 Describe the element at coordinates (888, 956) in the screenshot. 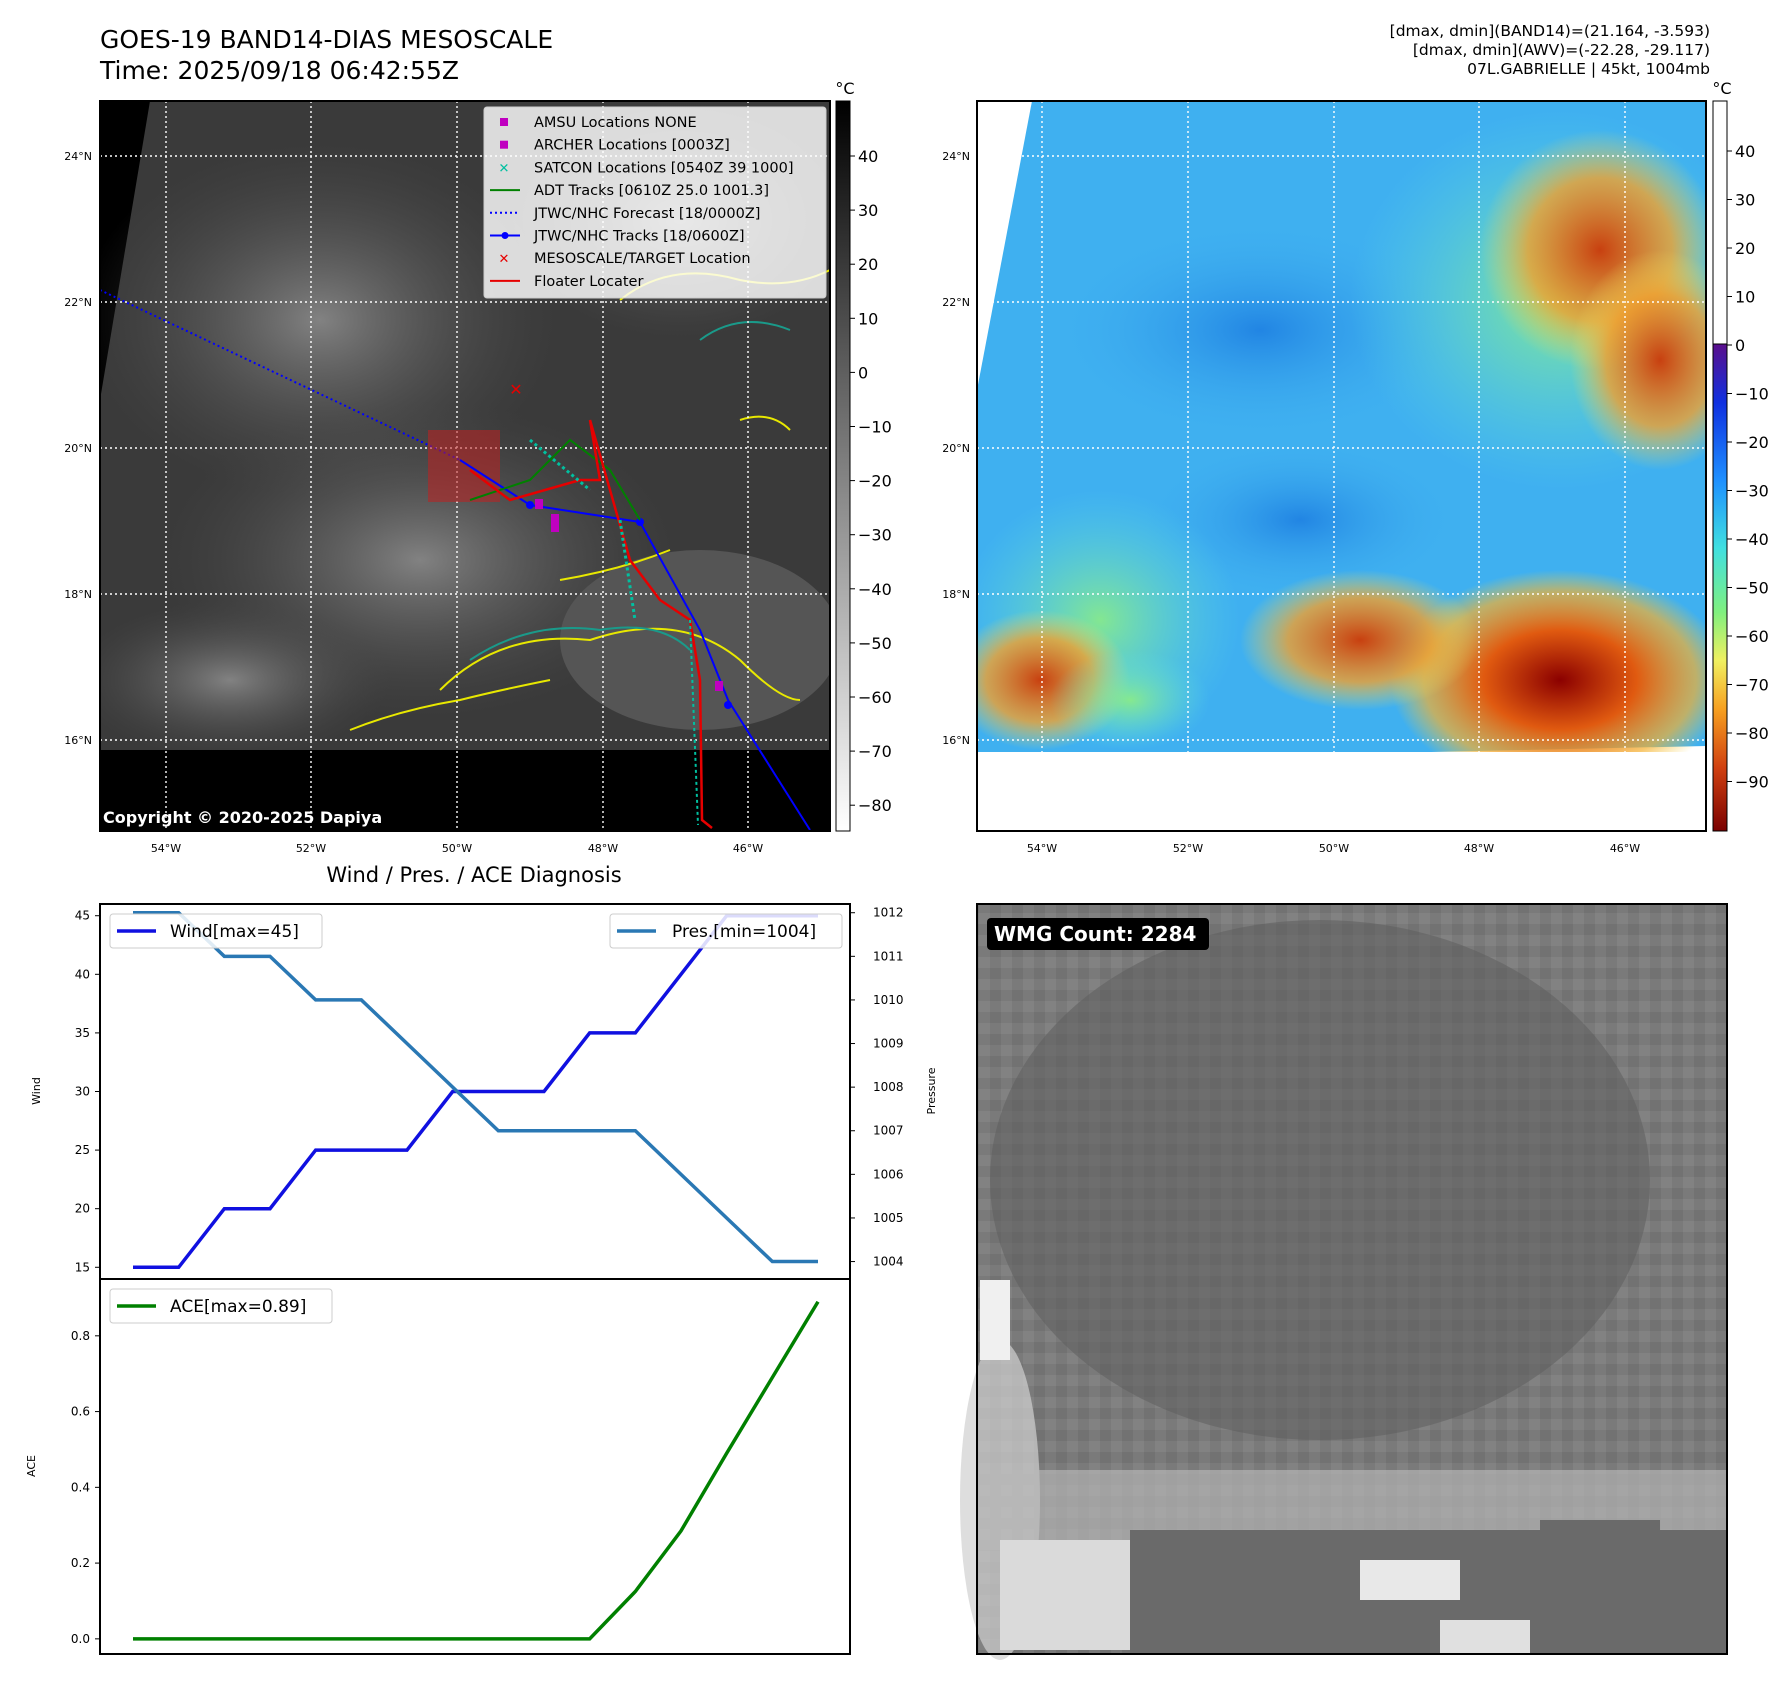

I see `pressure-ytick-label: 1011` at that location.